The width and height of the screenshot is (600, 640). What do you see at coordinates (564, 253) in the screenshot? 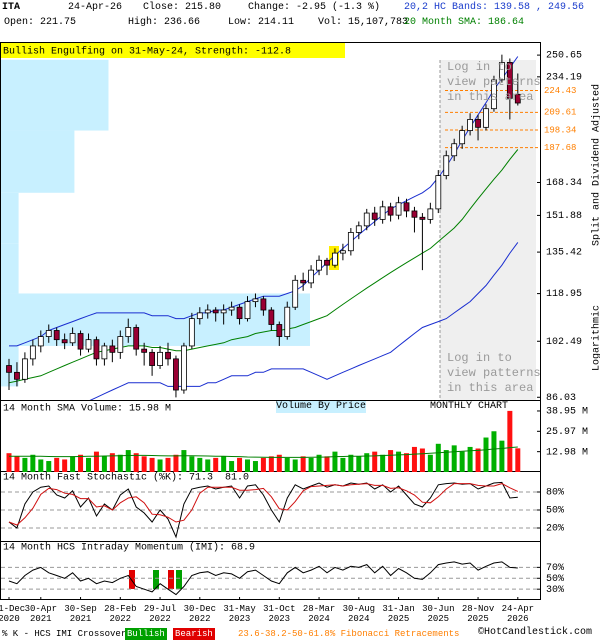
I see `y-tick-label: 135.42` at bounding box center [564, 253].